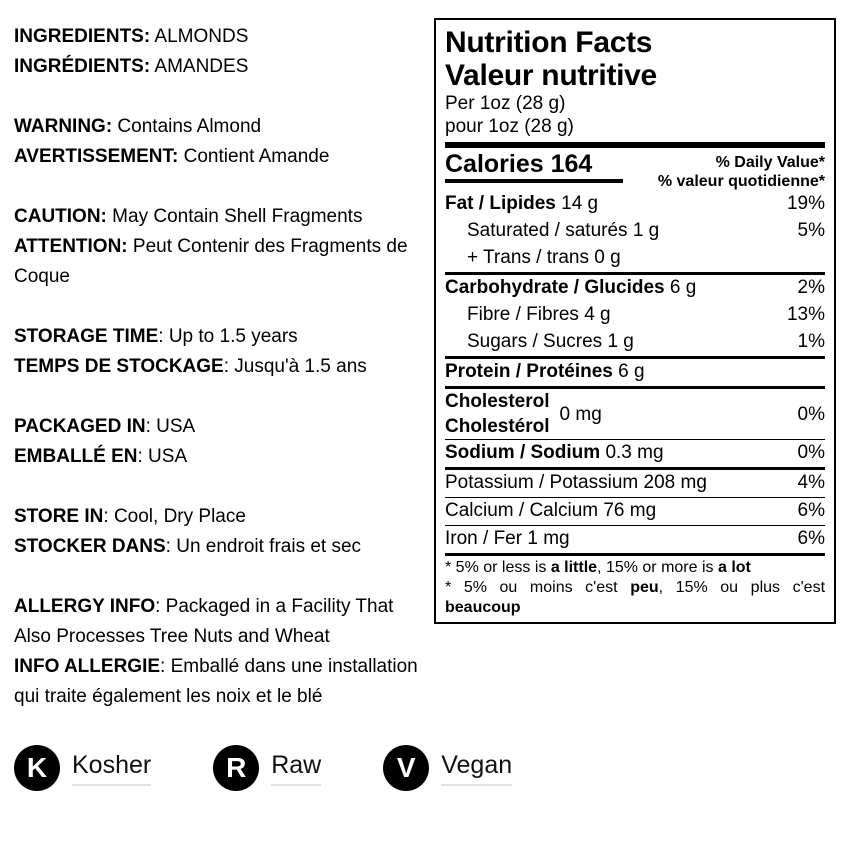 Image resolution: width=850 pixels, height=847 pixels. Describe the element at coordinates (551, 75) in the screenshot. I see `nutrition-title-fr: Valeur nutritive` at that location.